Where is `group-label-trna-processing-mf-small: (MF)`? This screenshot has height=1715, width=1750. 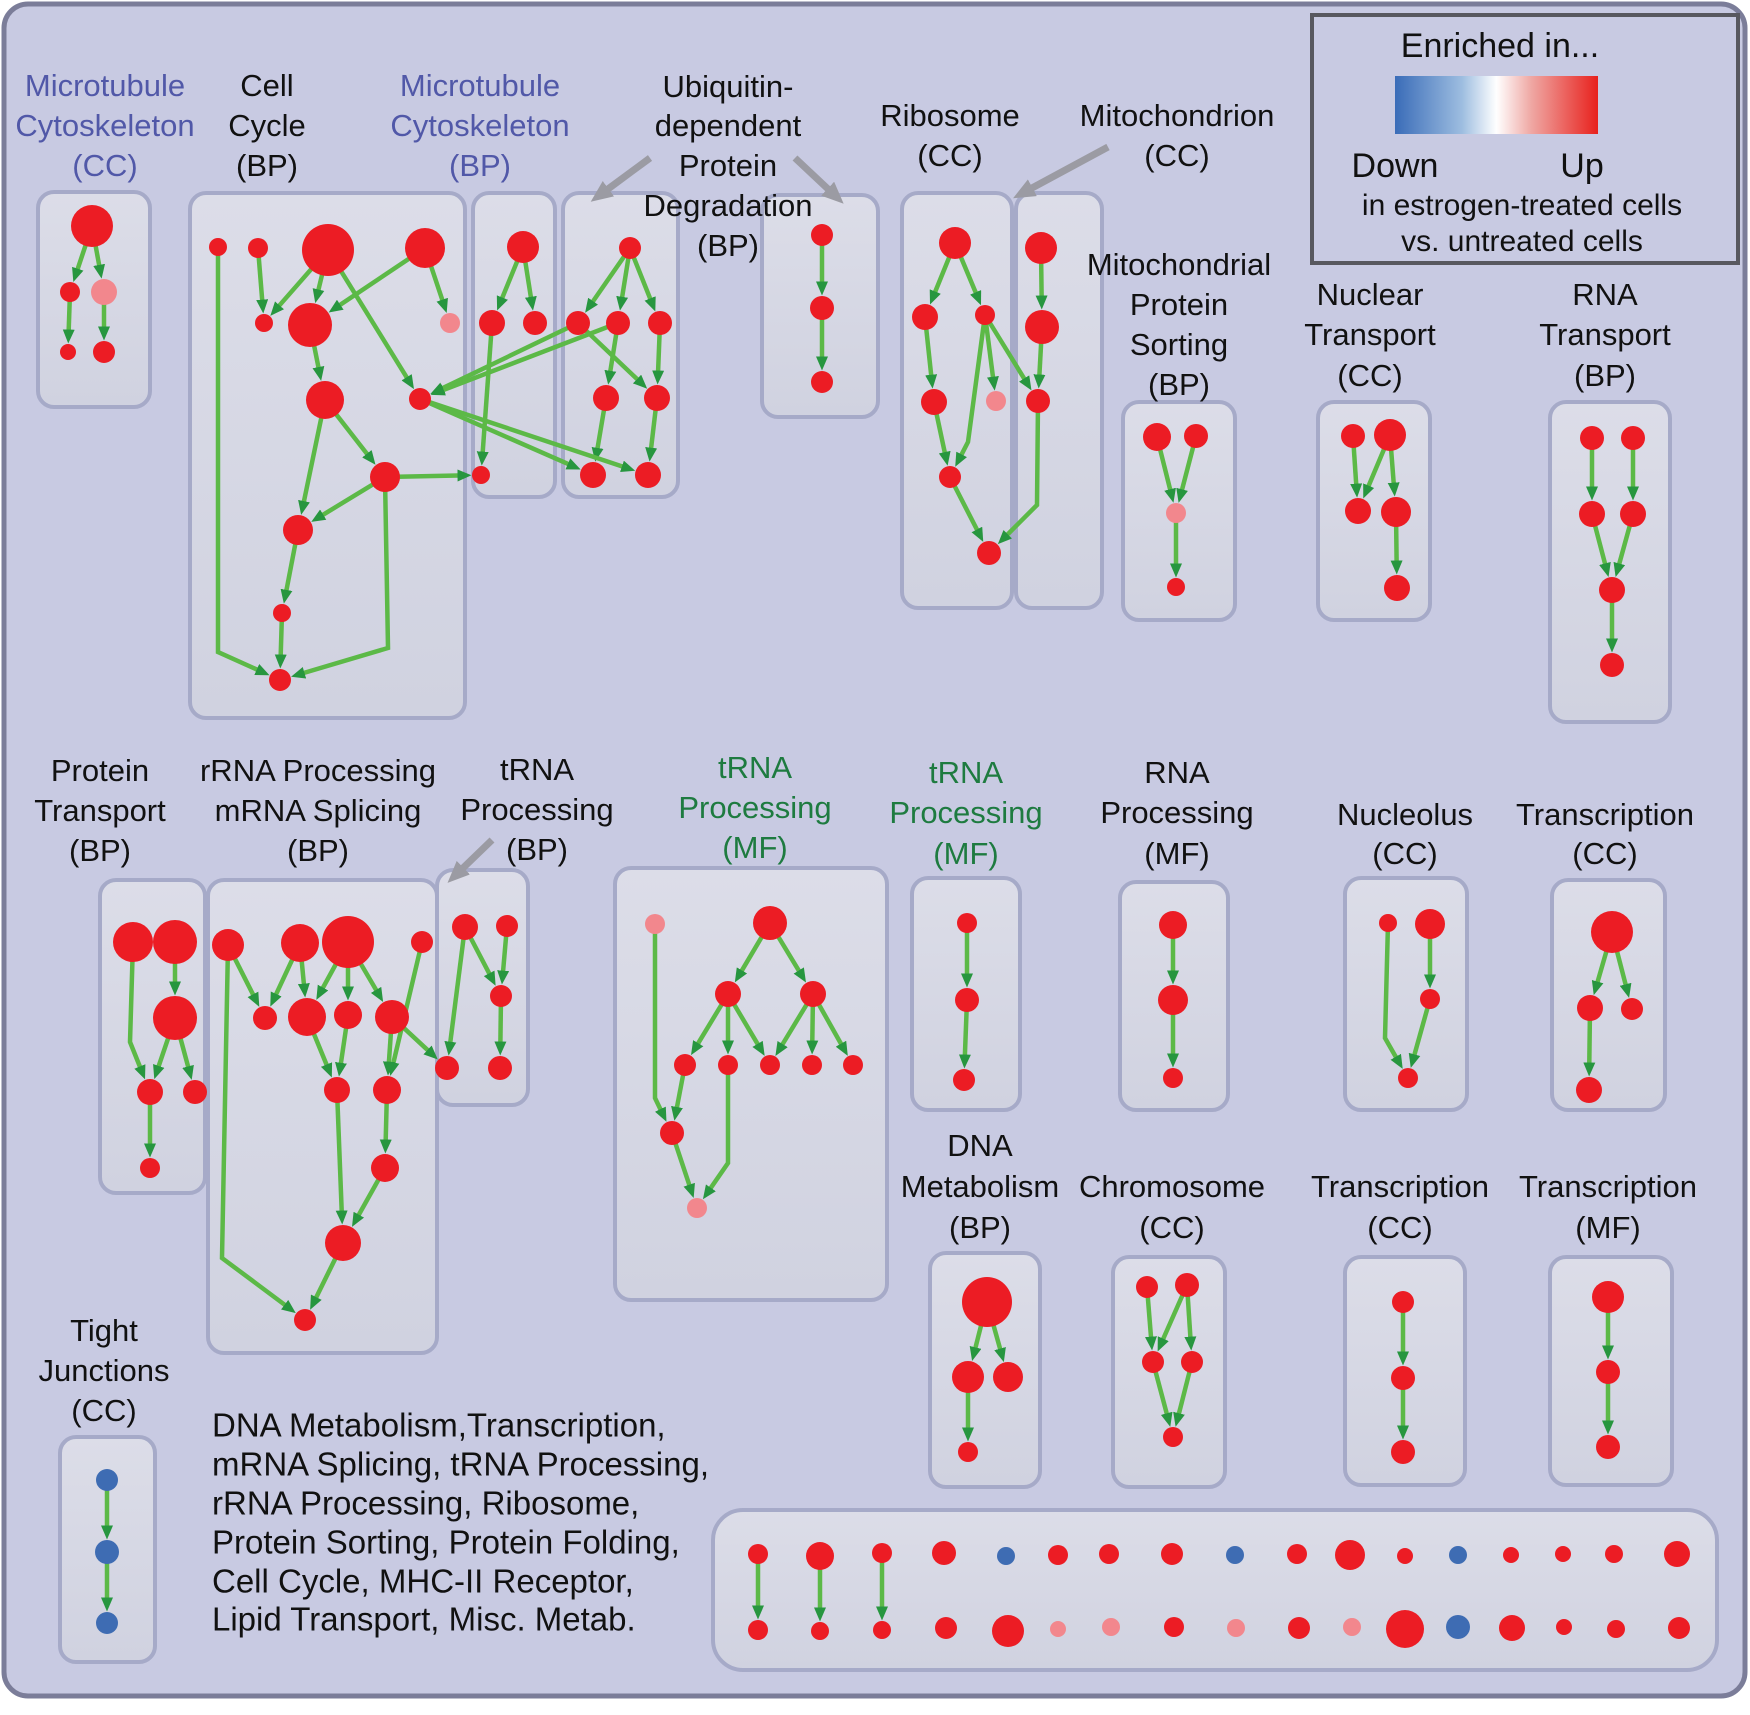 group-label-trna-processing-mf-small: (MF) is located at coordinates (965, 853).